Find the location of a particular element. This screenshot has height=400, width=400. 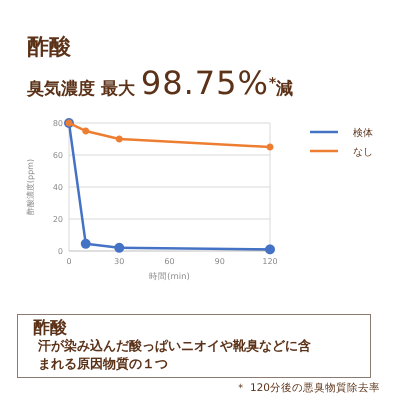

x-tick-label: 30 is located at coordinates (119, 261).